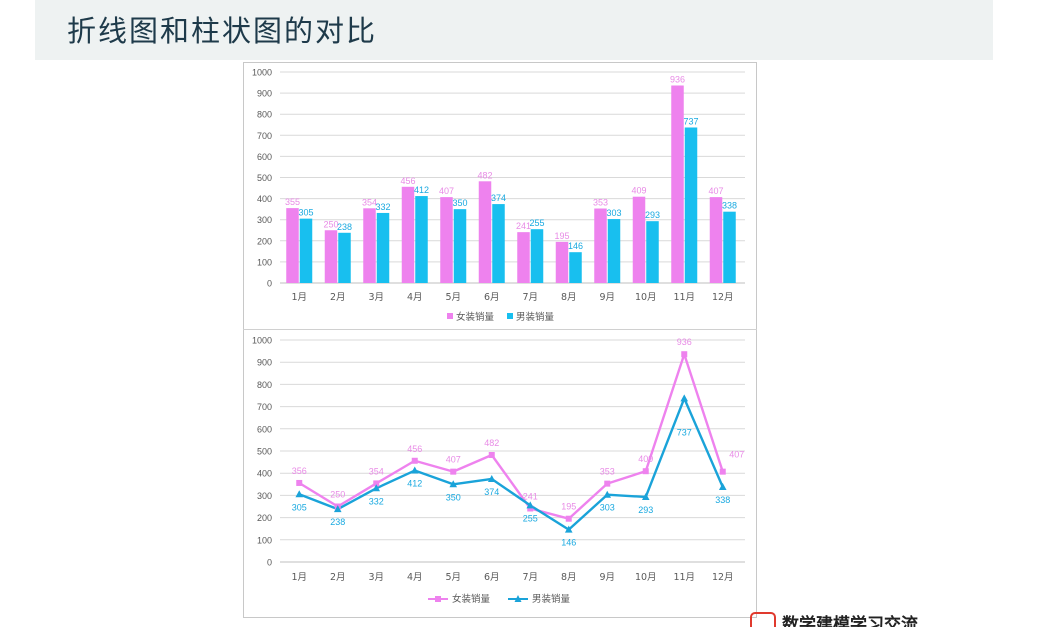 Image resolution: width=1057 pixels, height=627 pixels. Describe the element at coordinates (514, 30) in the screenshot. I see `title-bar: 折线图和柱状图的对比` at that location.